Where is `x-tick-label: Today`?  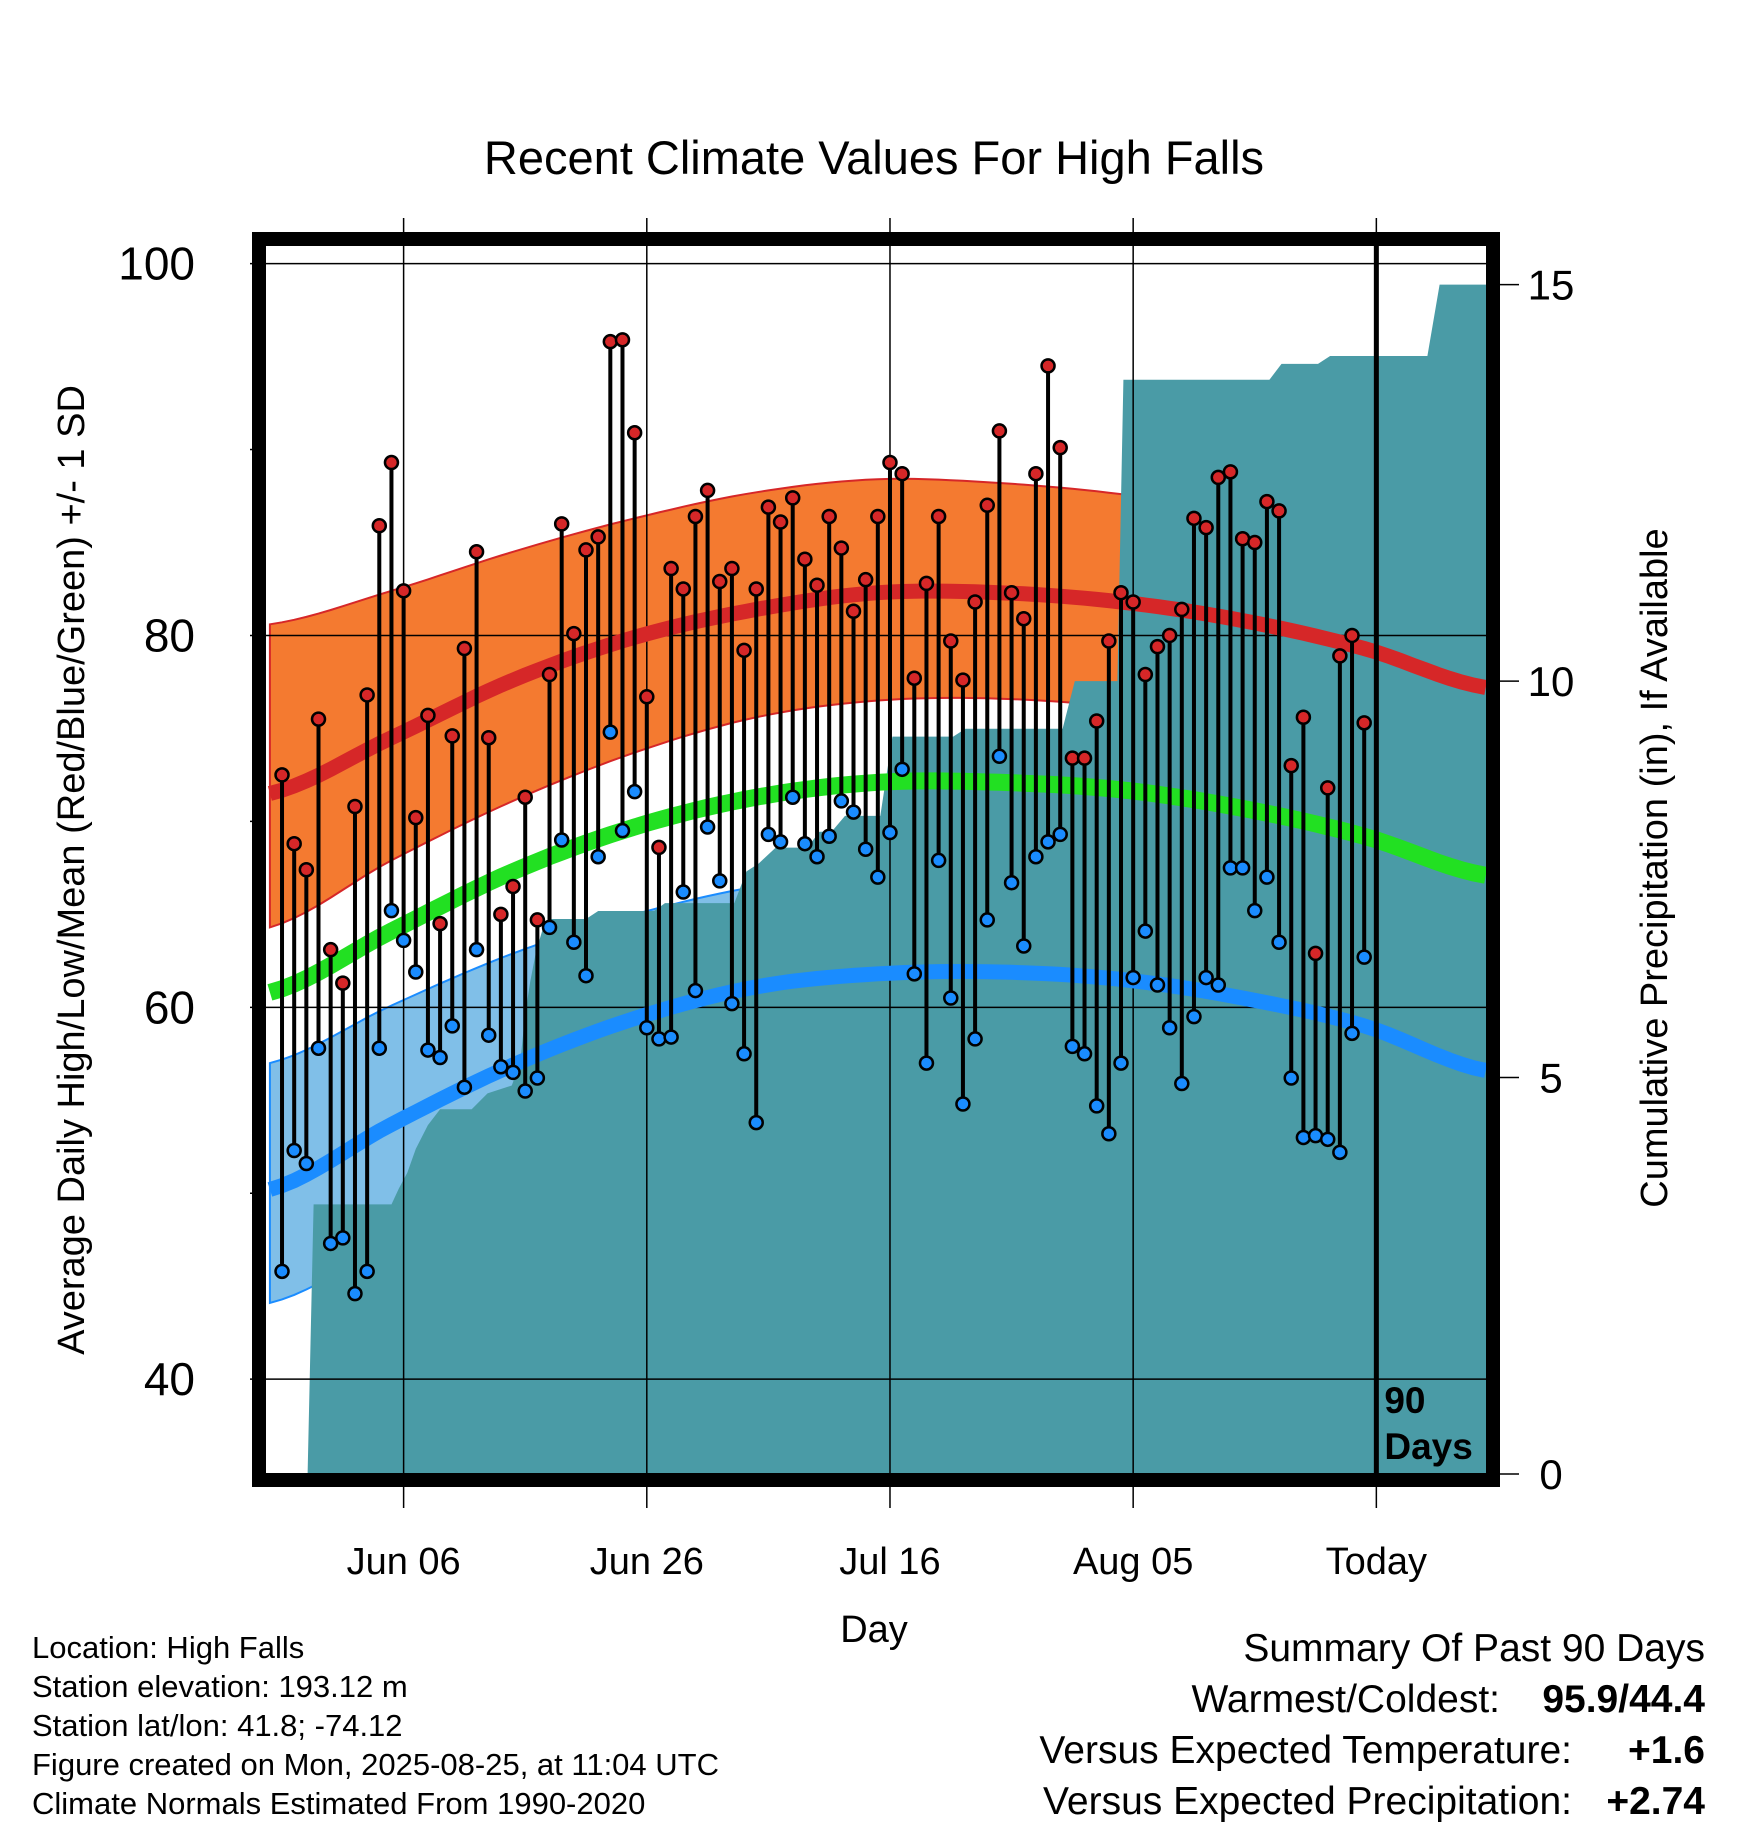 x-tick-label: Today is located at coordinates (1376, 1562).